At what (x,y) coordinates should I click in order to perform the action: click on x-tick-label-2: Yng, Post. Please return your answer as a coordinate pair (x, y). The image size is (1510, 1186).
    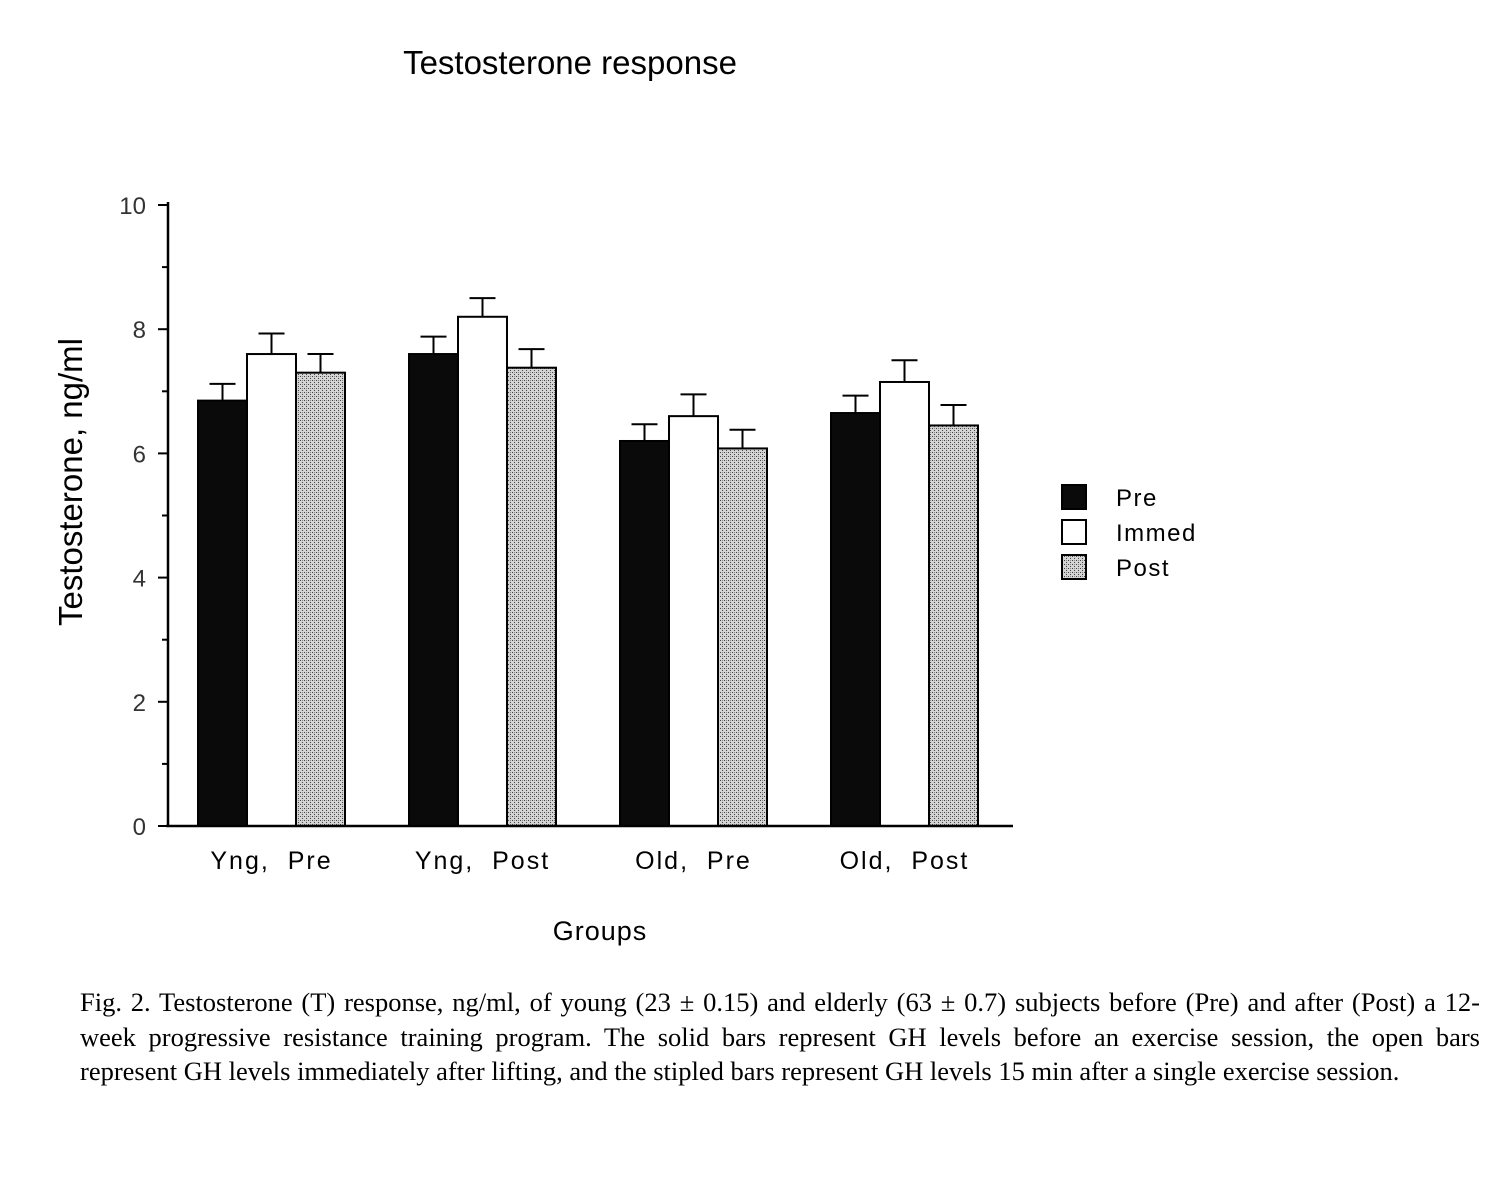
    Looking at the image, I should click on (482, 861).